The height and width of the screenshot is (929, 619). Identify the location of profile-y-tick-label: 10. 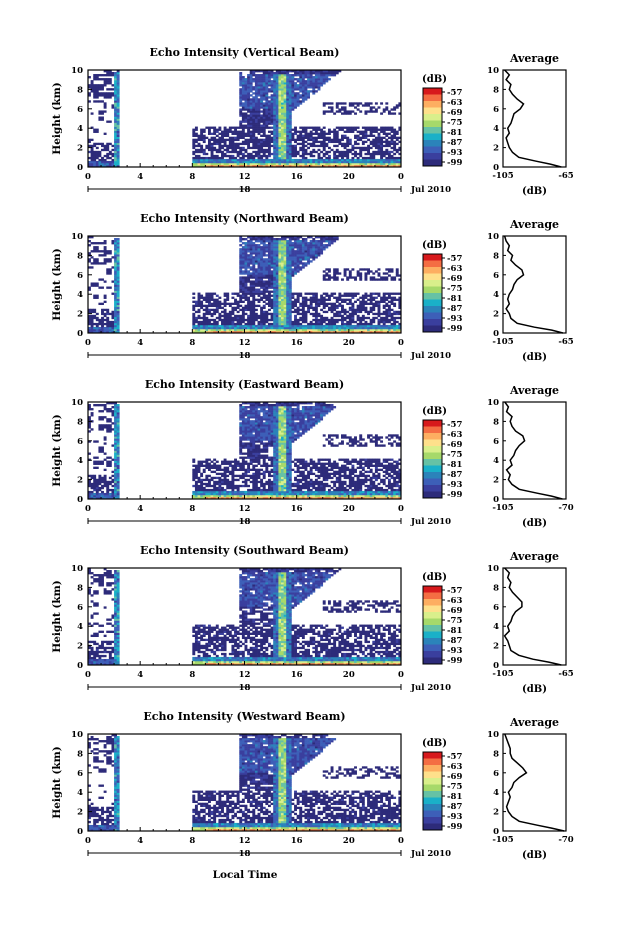
(493, 71).